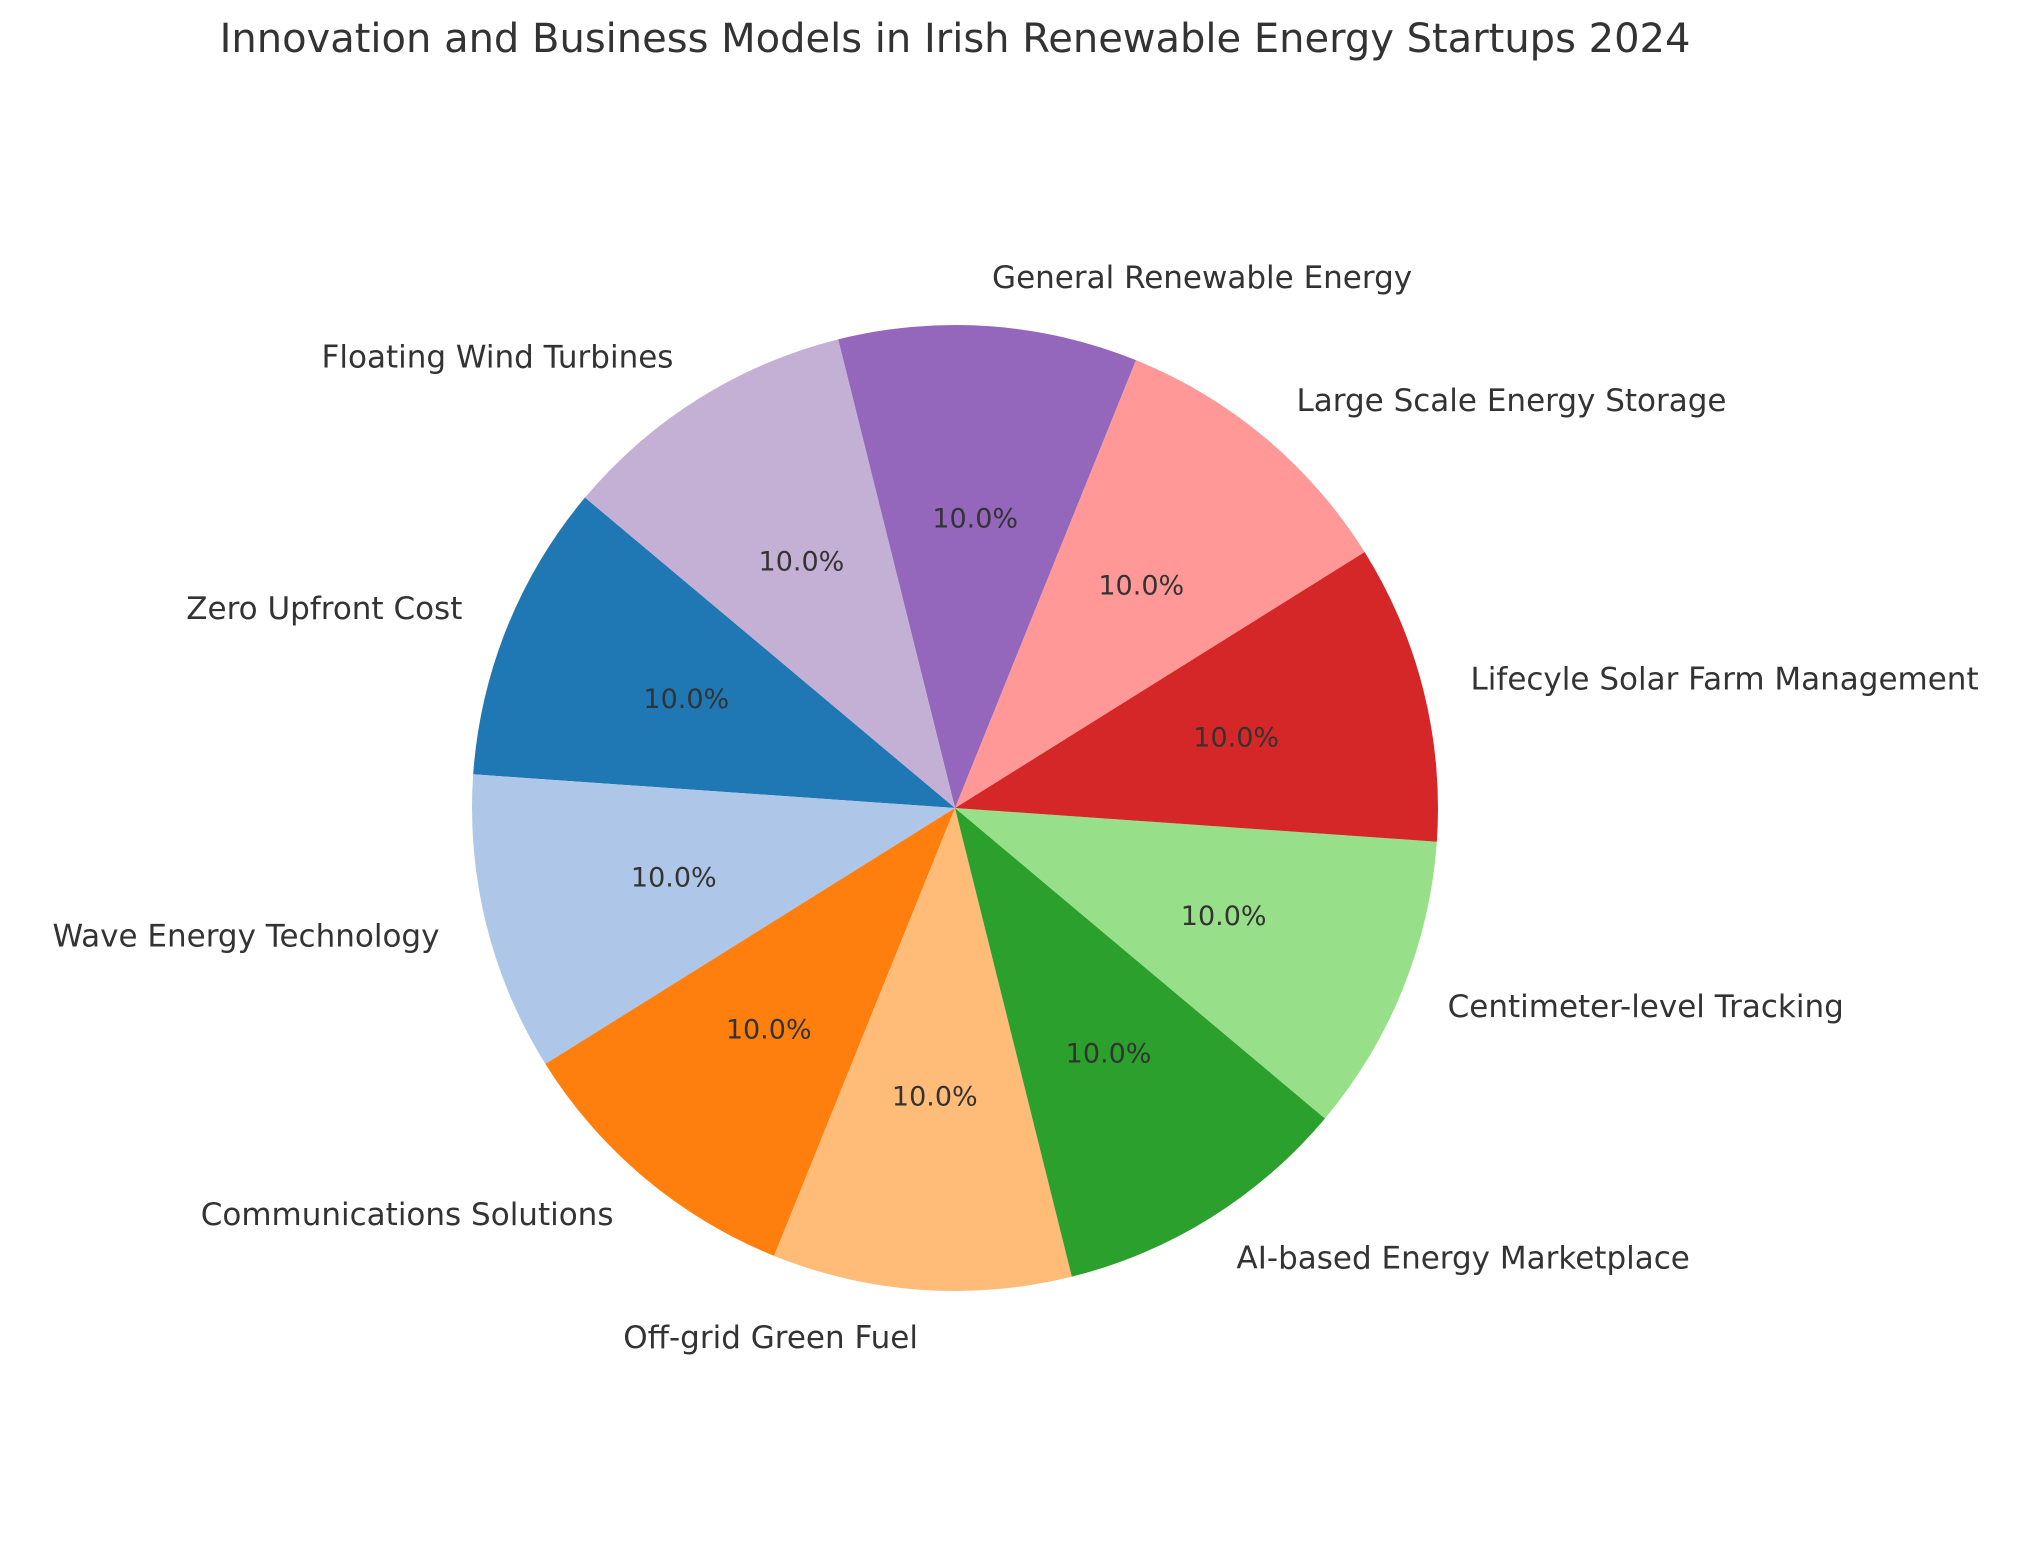 This screenshot has height=1567, width=2029. What do you see at coordinates (1512, 401) in the screenshot?
I see `slice-label: Large Scale Energy Storage` at bounding box center [1512, 401].